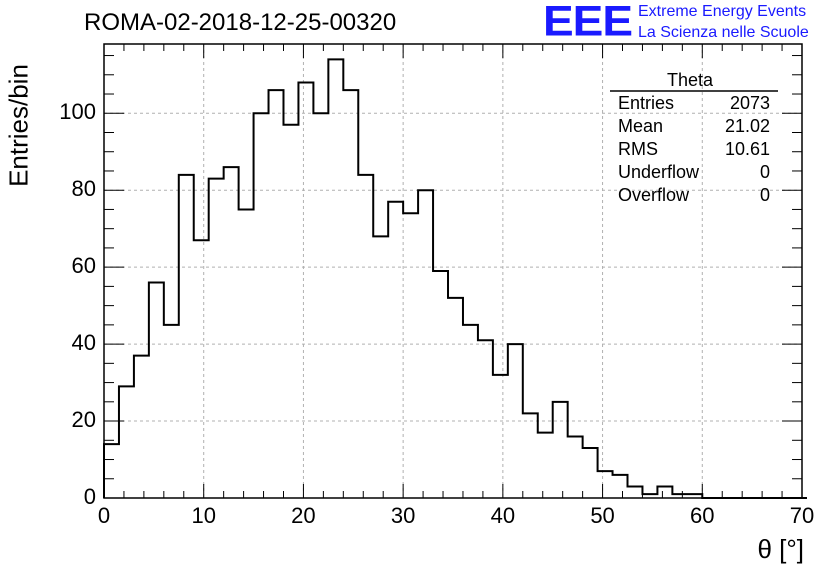 The width and height of the screenshot is (836, 572). I want to click on stat-value-overflow: 0, so click(764, 195).